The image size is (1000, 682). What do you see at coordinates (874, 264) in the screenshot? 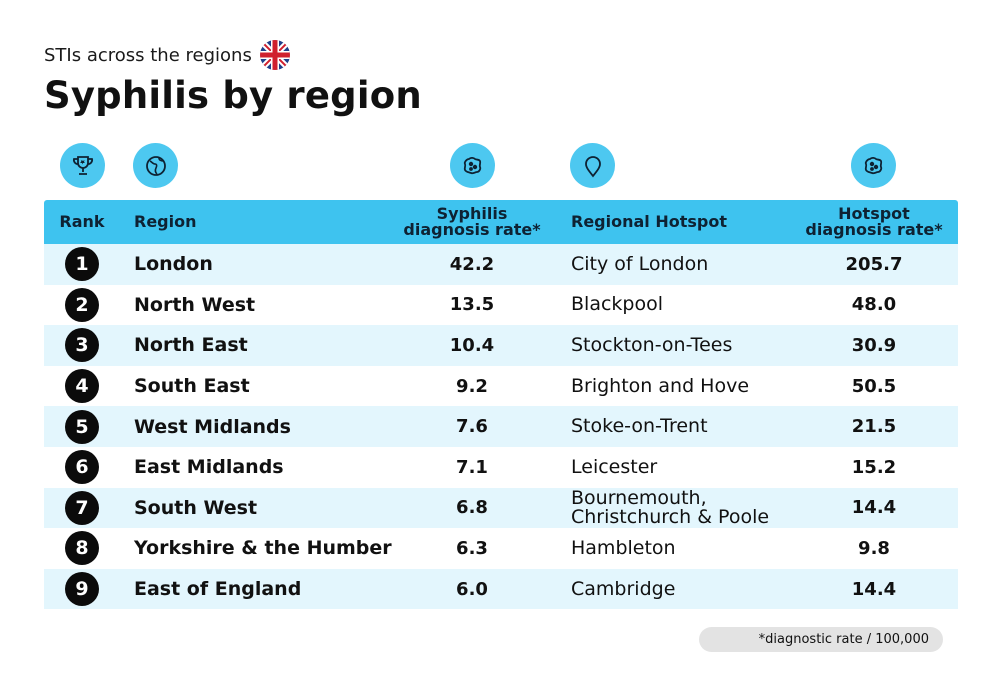
I see `hotspot-rate: 205.7` at bounding box center [874, 264].